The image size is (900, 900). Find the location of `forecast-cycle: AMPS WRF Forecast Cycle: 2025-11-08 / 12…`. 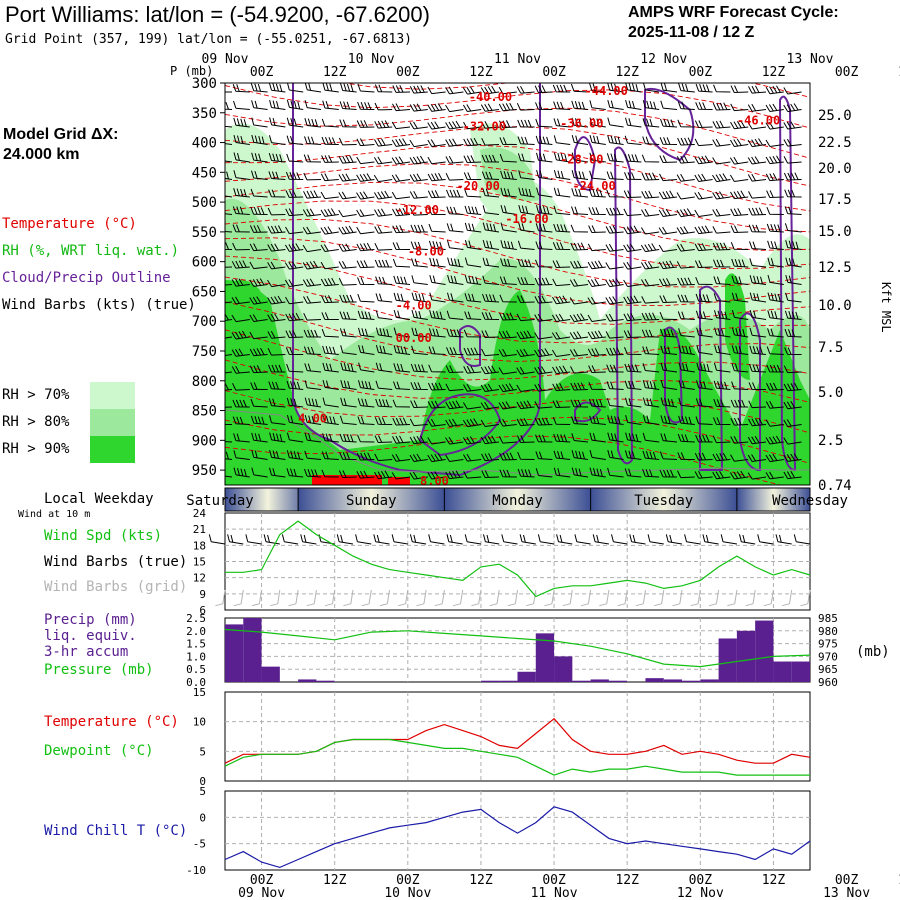

forecast-cycle: AMPS WRF Forecast Cycle: 2025-11-08 / 12… is located at coordinates (733, 23).